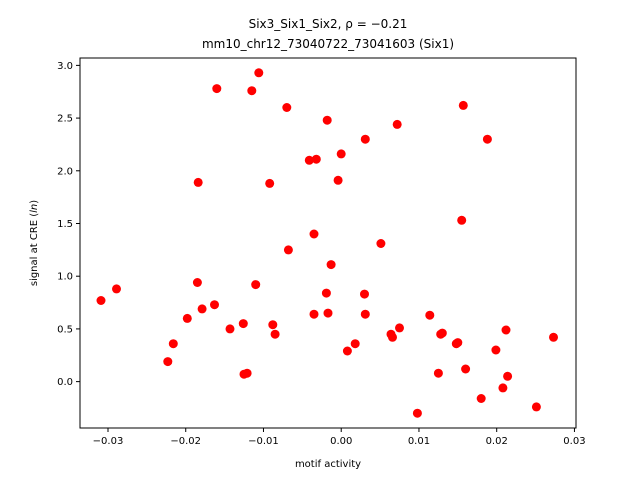  What do you see at coordinates (341, 441) in the screenshot?
I see `x-tick-label: 0.00` at bounding box center [341, 441].